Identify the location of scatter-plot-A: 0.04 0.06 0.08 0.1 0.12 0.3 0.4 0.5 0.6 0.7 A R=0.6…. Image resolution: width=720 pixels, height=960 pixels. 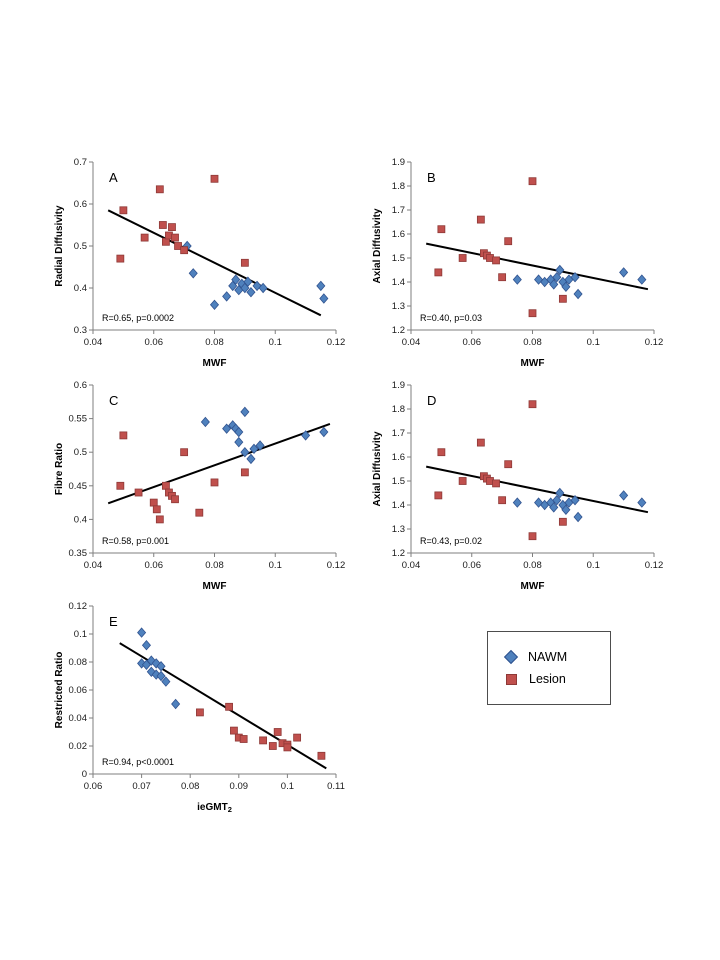
(199, 263).